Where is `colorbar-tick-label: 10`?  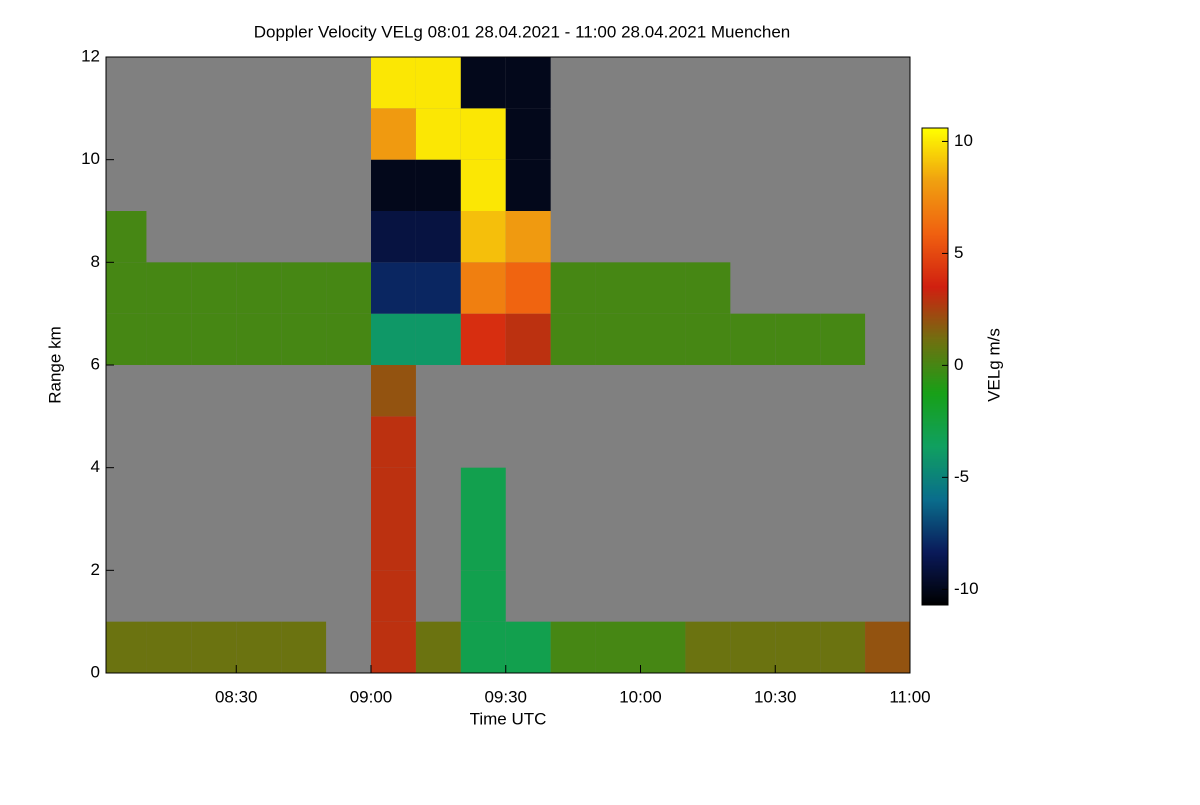
colorbar-tick-label: 10 is located at coordinates (963, 140).